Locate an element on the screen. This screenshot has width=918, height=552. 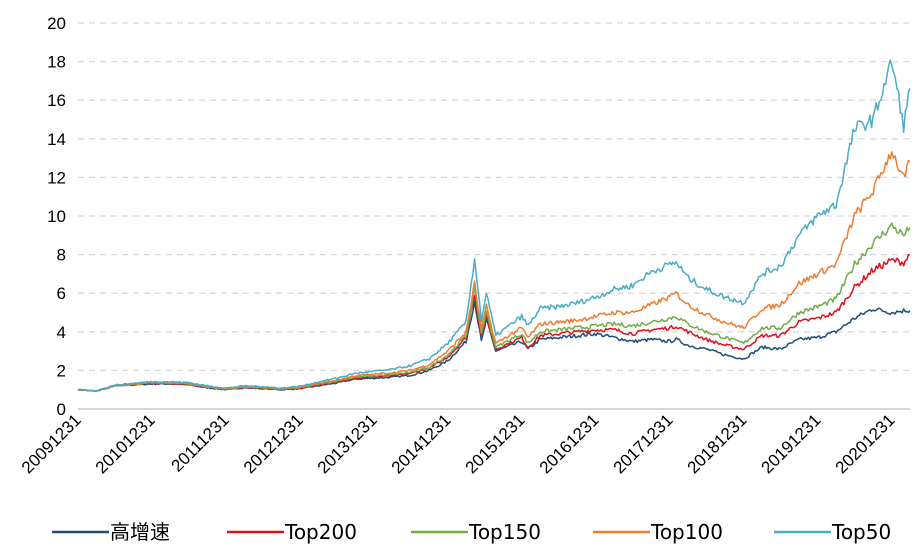
x-tick-label: 20121231 is located at coordinates (273, 443).